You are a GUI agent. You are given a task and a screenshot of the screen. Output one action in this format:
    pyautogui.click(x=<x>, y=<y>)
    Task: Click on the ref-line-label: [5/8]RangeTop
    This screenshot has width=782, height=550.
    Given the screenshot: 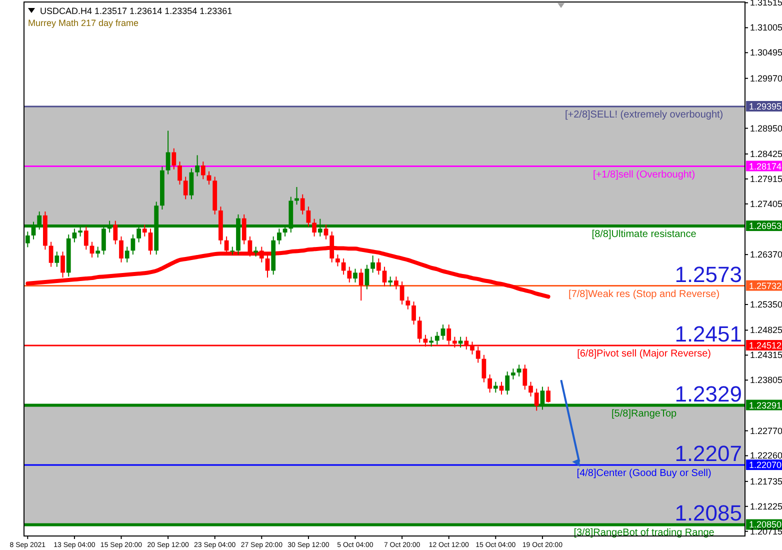 What is the action you would take?
    pyautogui.click(x=645, y=414)
    